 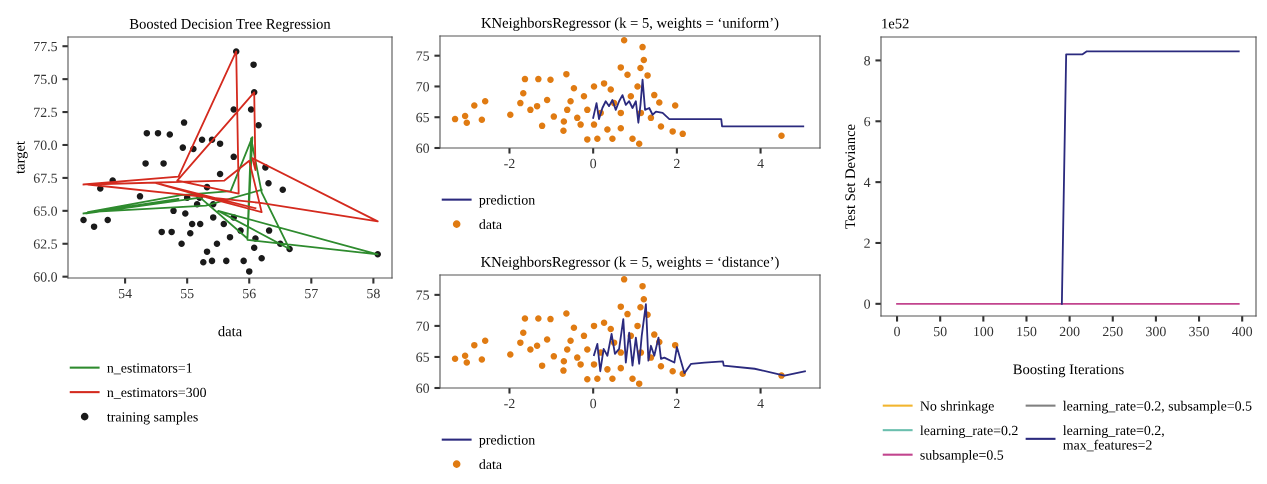 I want to click on y-tick-label: 67.5, so click(x=45, y=178).